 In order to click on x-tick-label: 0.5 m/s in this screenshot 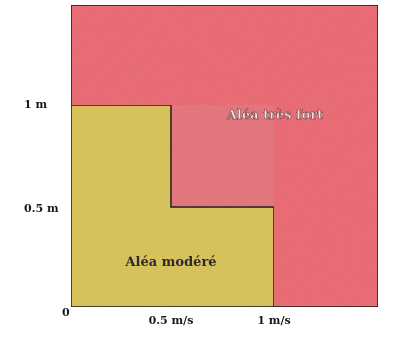, I will do `click(171, 320)`.